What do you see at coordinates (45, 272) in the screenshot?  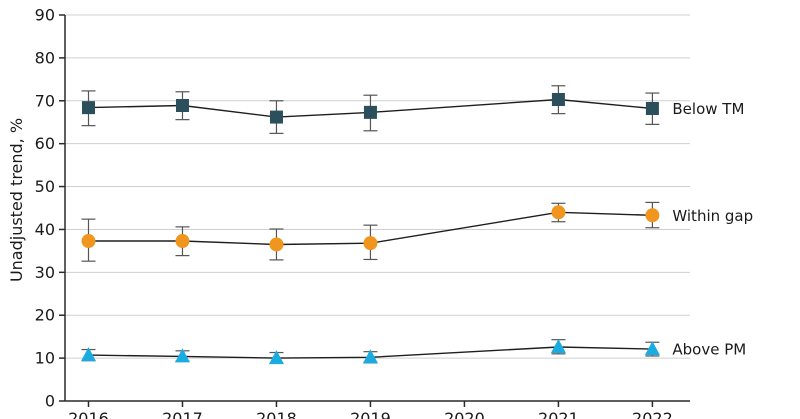 I see `y-tick-label-30: 30` at bounding box center [45, 272].